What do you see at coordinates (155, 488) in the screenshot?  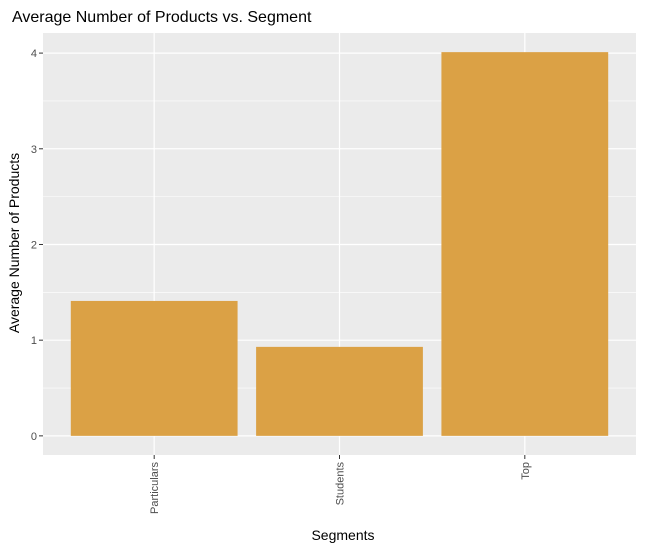 I see `x-tick-label: Particulars` at bounding box center [155, 488].